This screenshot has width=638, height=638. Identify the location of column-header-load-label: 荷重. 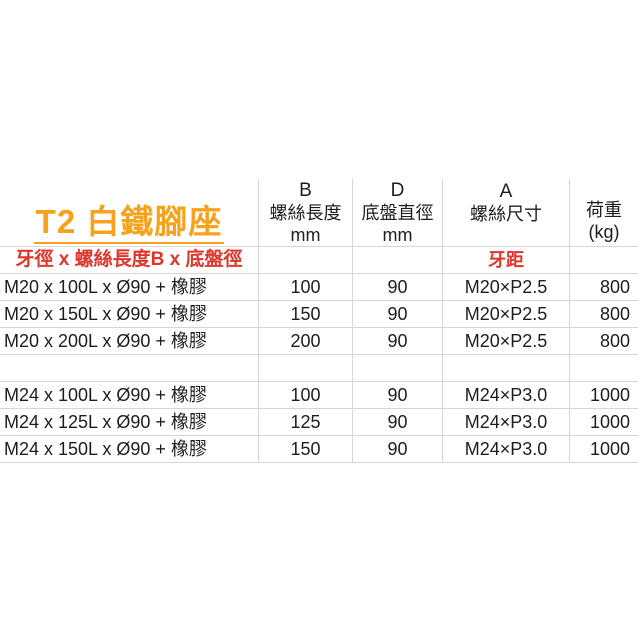
(604, 210).